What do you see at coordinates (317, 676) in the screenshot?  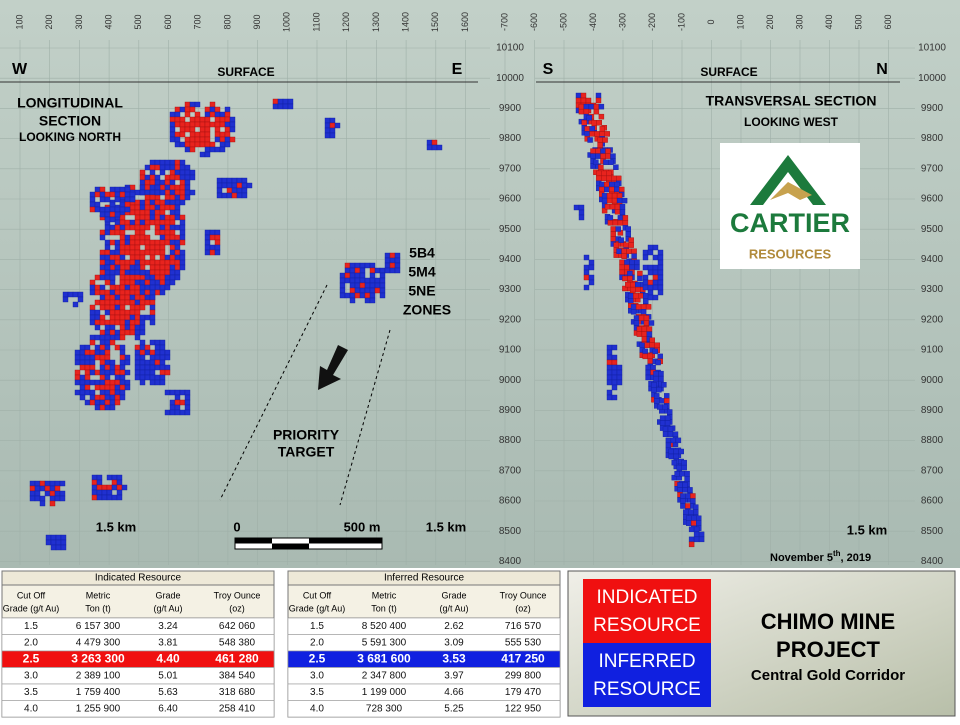 I see `table-cell: 3.0` at bounding box center [317, 676].